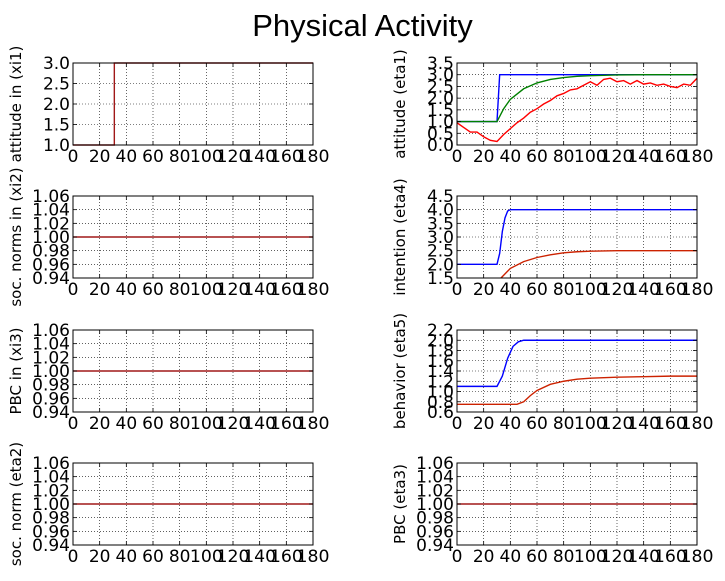 This screenshot has width=725, height=581. I want to click on y-axis-label: intention (eta4), so click(400, 236).